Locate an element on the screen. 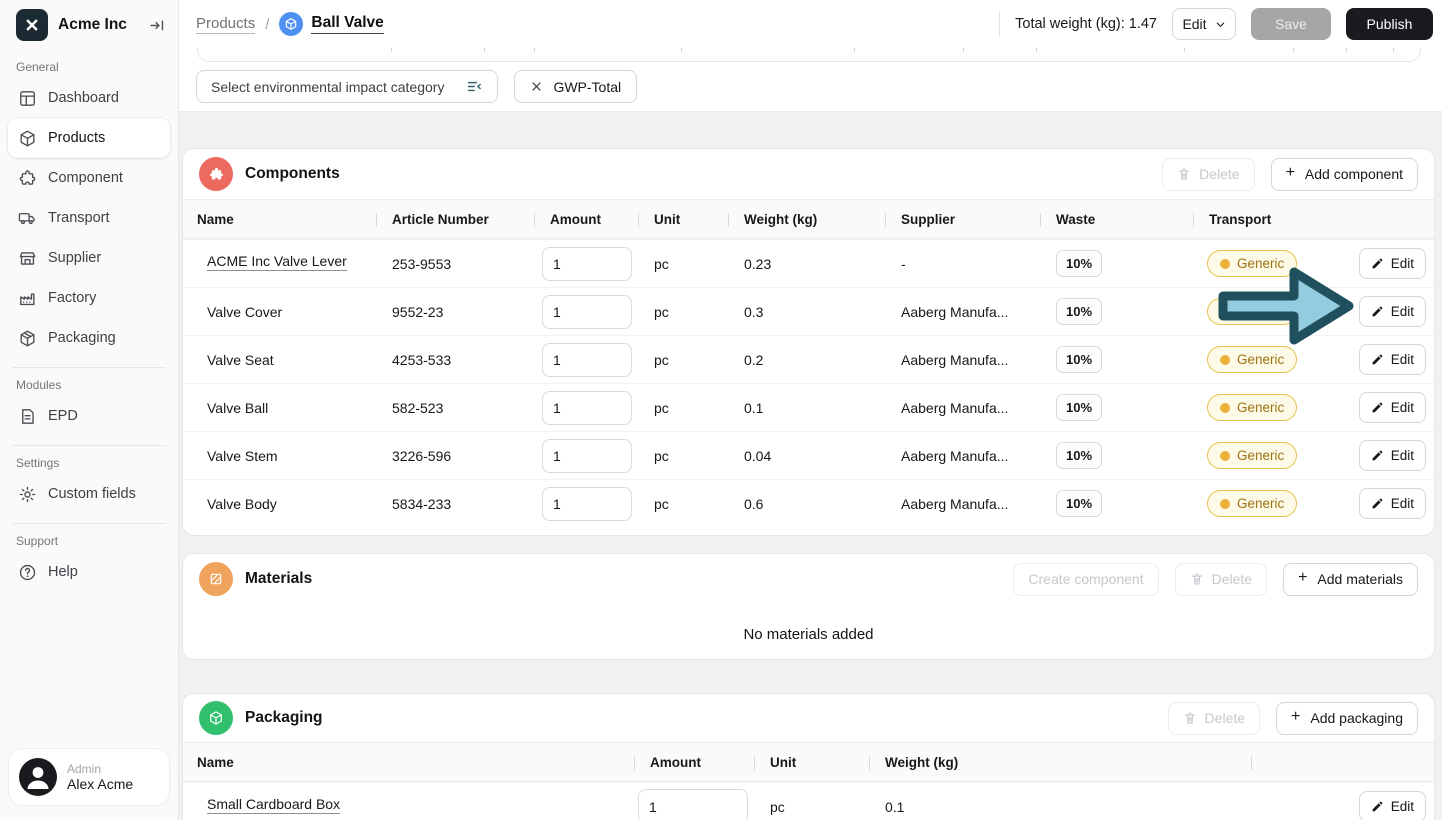 The height and width of the screenshot is (820, 1442). plus-icon: + is located at coordinates (1290, 172).